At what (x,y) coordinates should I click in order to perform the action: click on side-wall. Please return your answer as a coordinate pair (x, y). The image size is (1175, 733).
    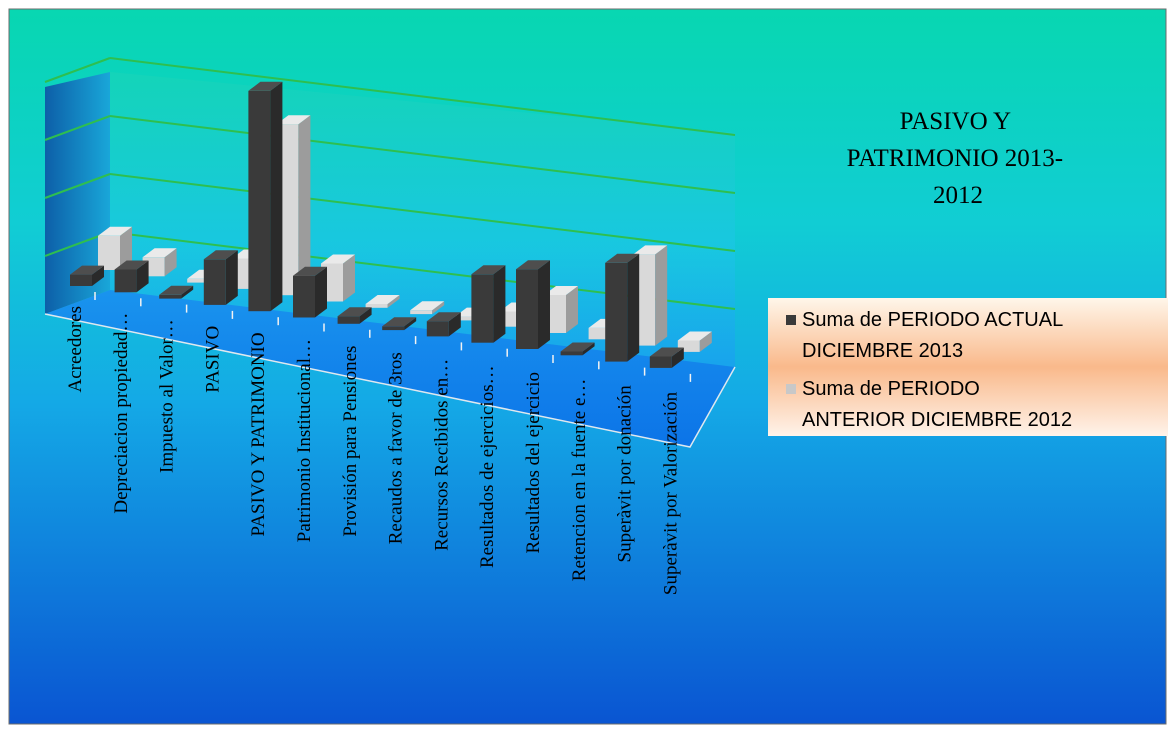
    Looking at the image, I should click on (77, 193).